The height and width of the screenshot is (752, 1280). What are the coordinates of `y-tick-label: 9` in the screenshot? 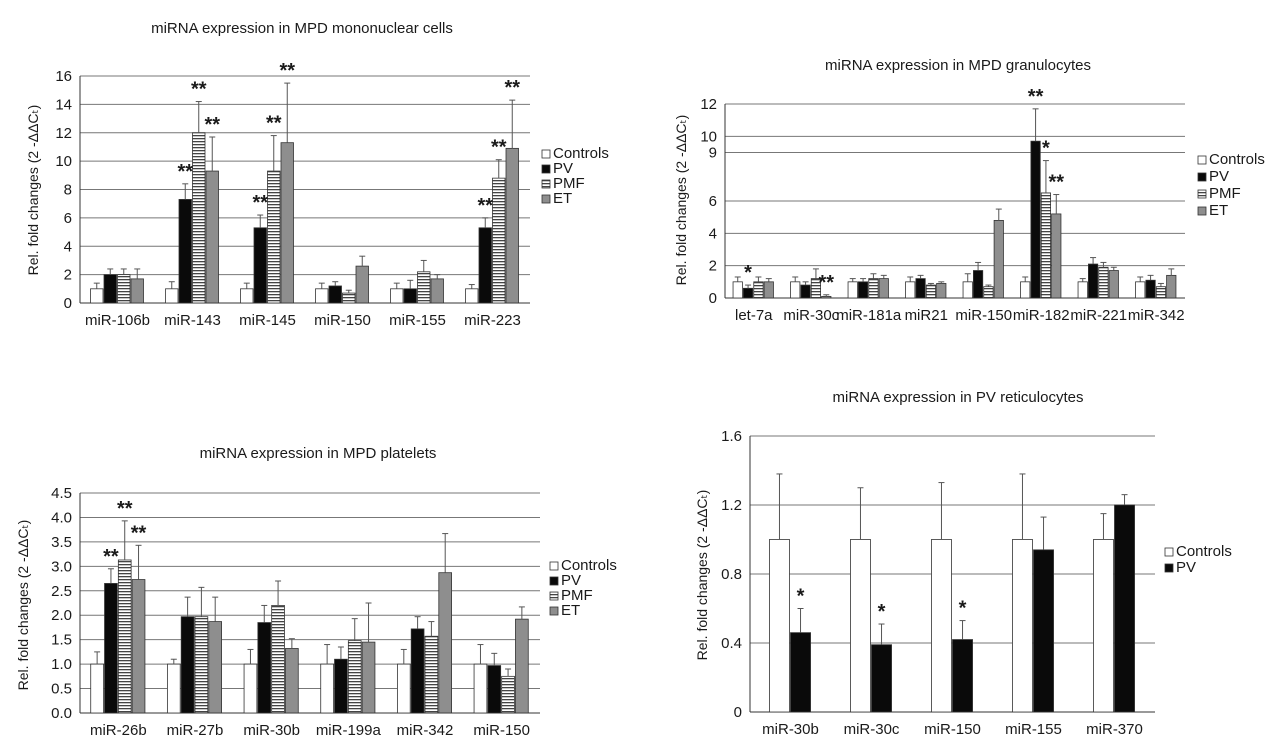 It's located at (713, 153).